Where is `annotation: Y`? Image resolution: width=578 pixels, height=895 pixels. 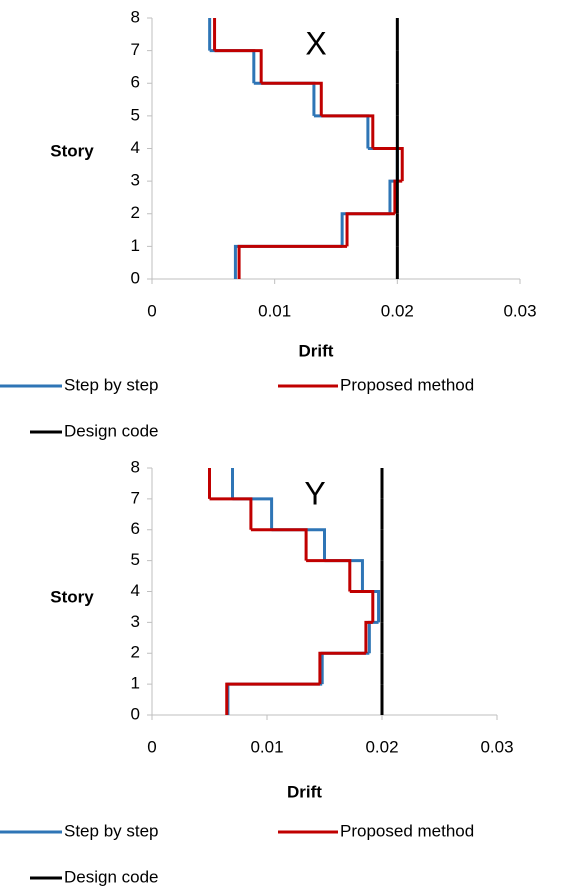
annotation: Y is located at coordinates (314, 493).